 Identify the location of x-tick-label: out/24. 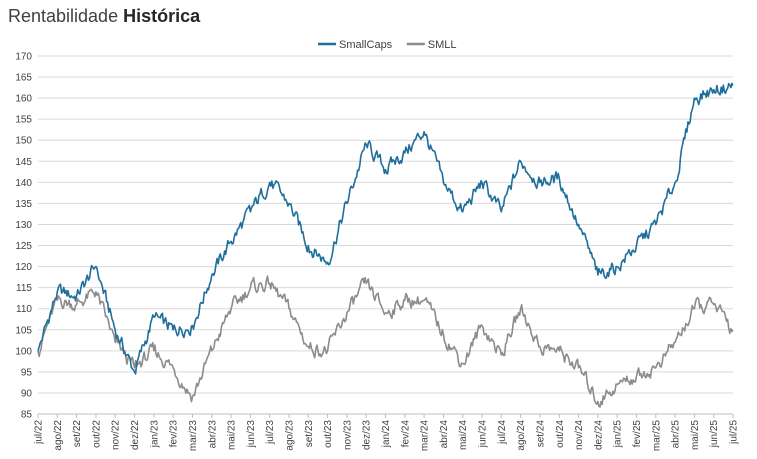
(560, 434).